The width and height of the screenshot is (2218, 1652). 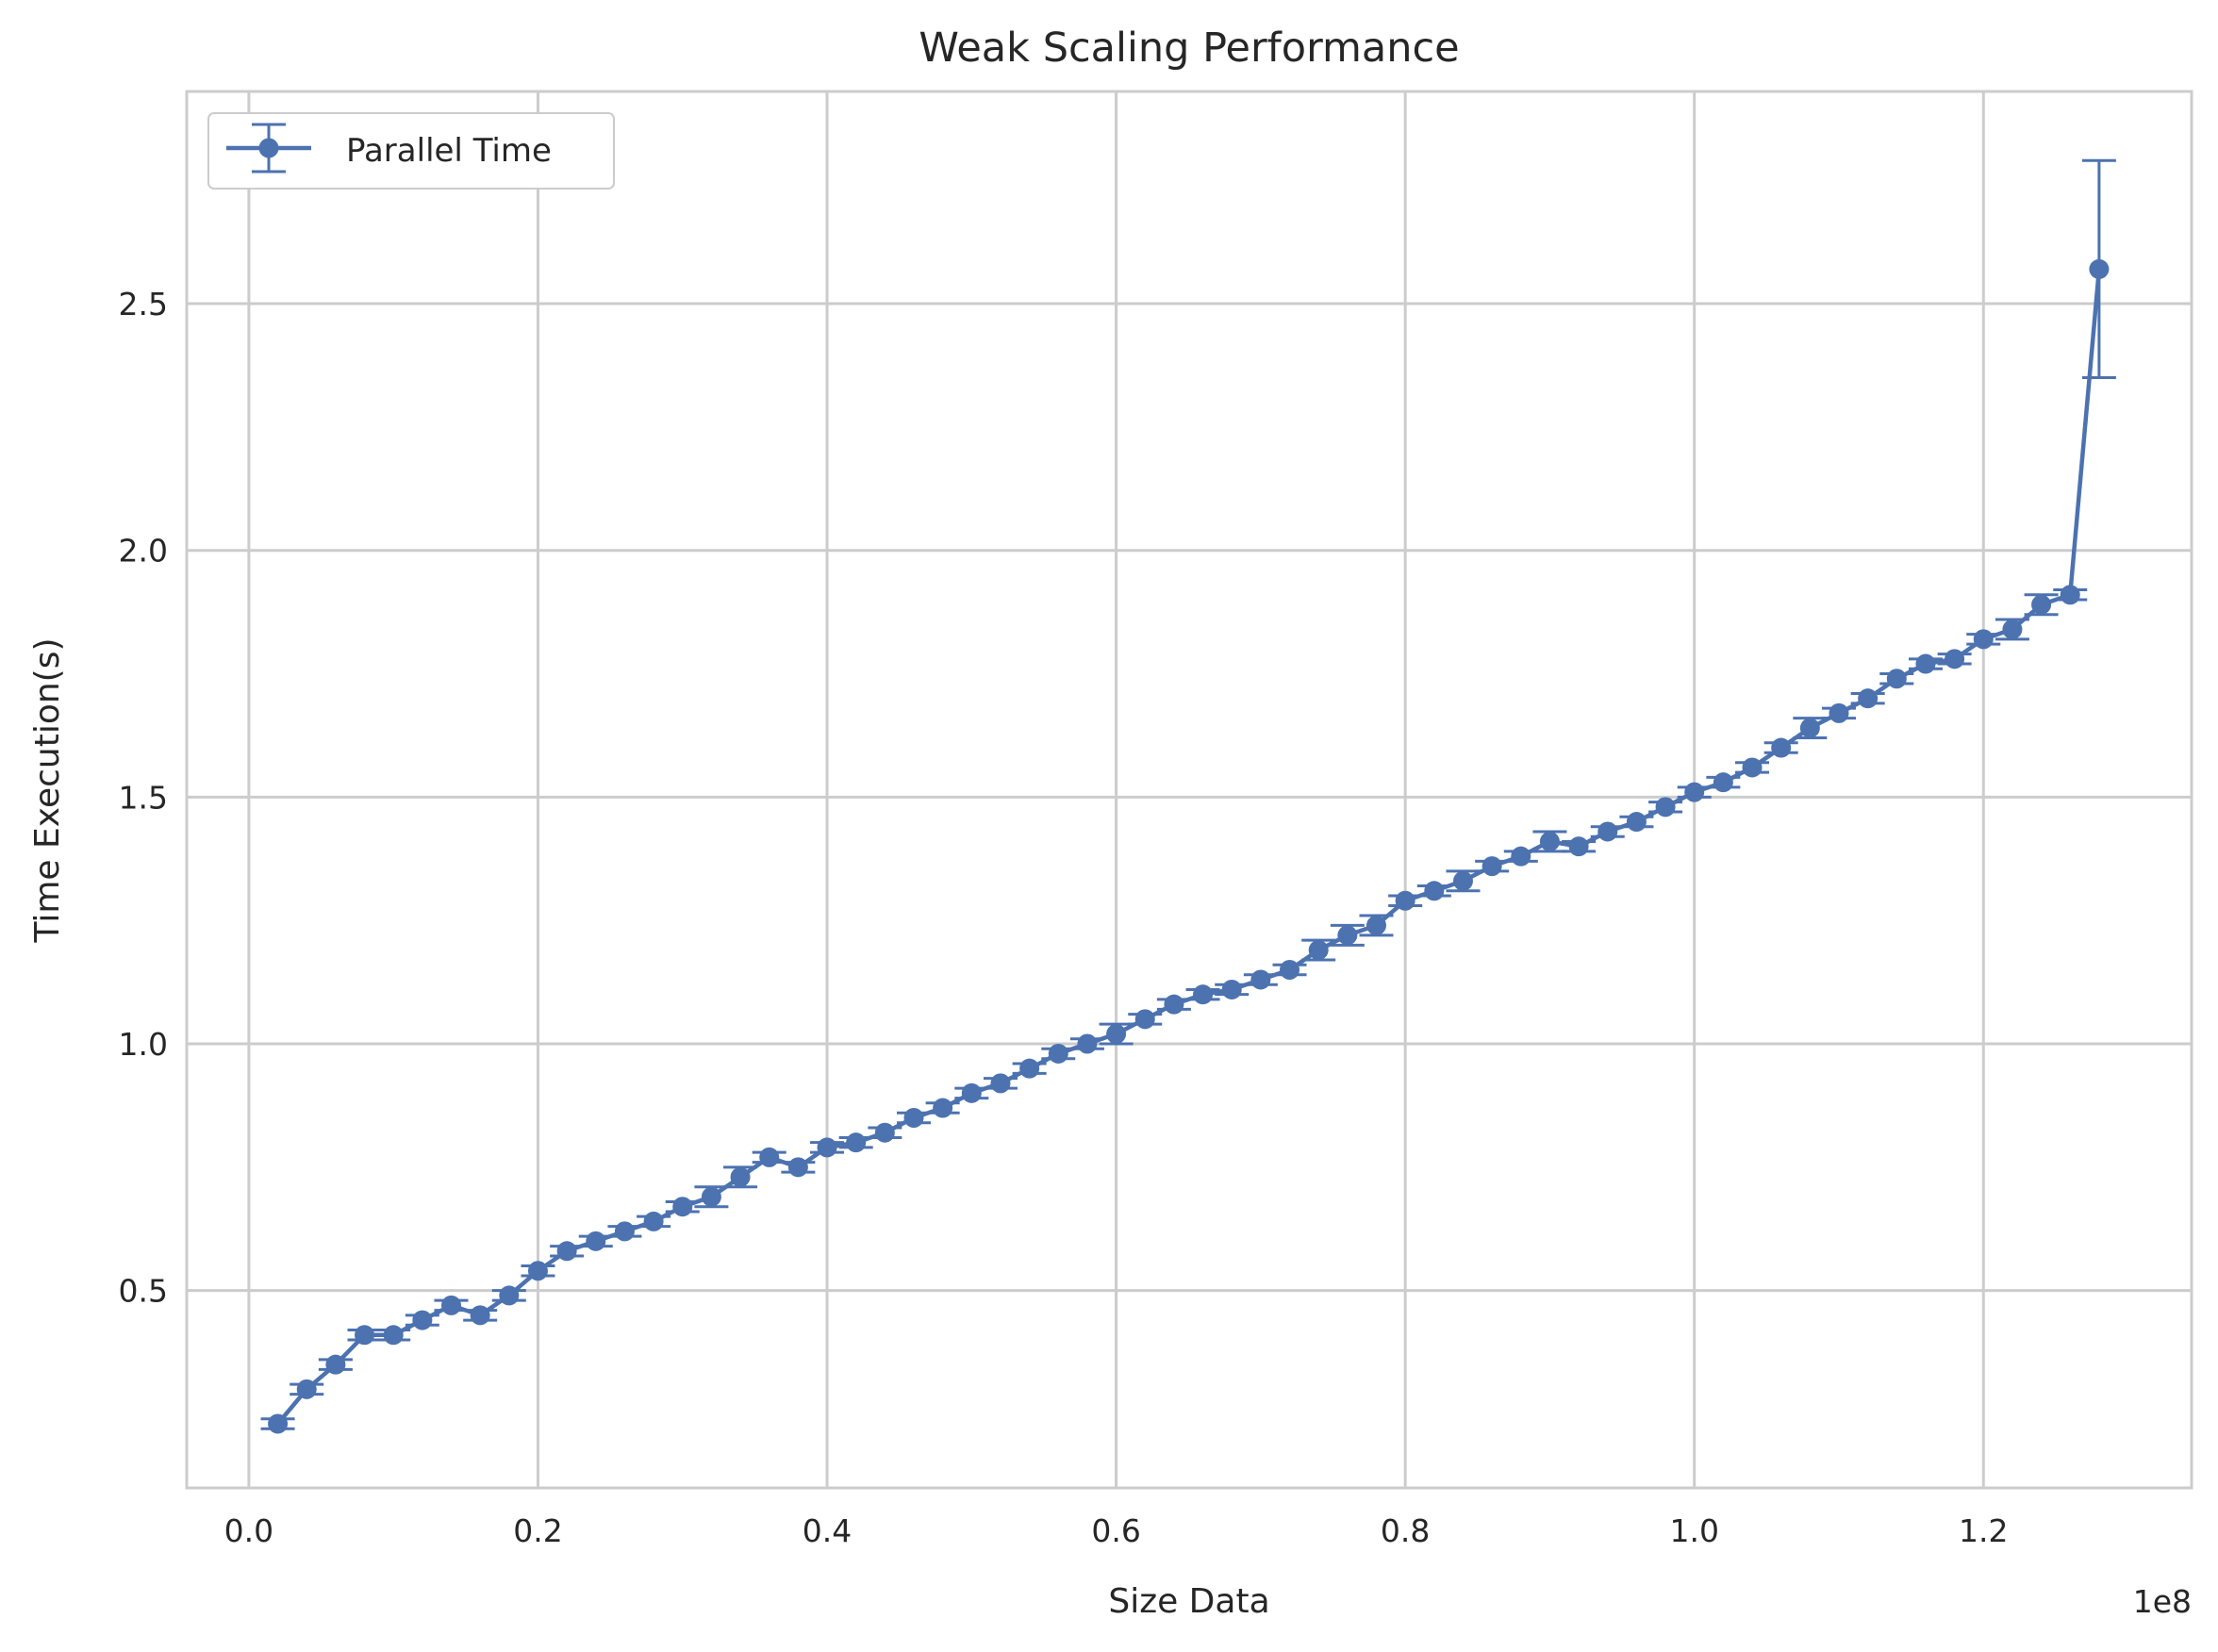 I want to click on legend: Parallel Time, so click(x=411, y=151).